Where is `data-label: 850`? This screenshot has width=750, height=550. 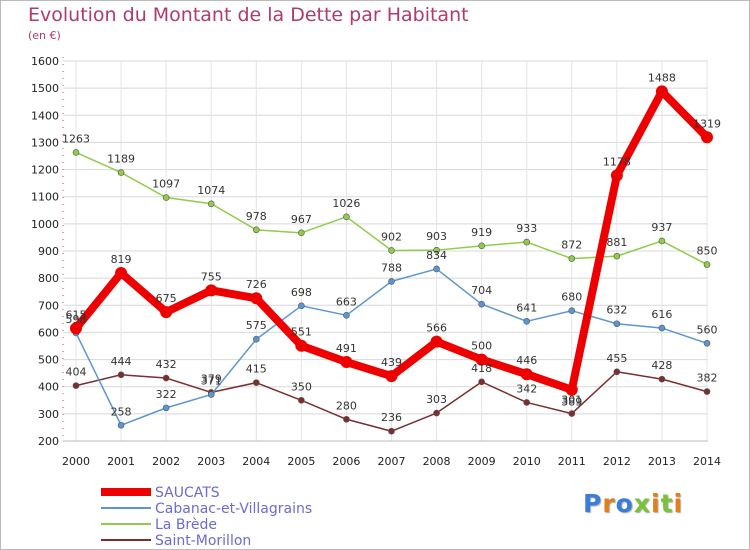 data-label: 850 is located at coordinates (707, 251).